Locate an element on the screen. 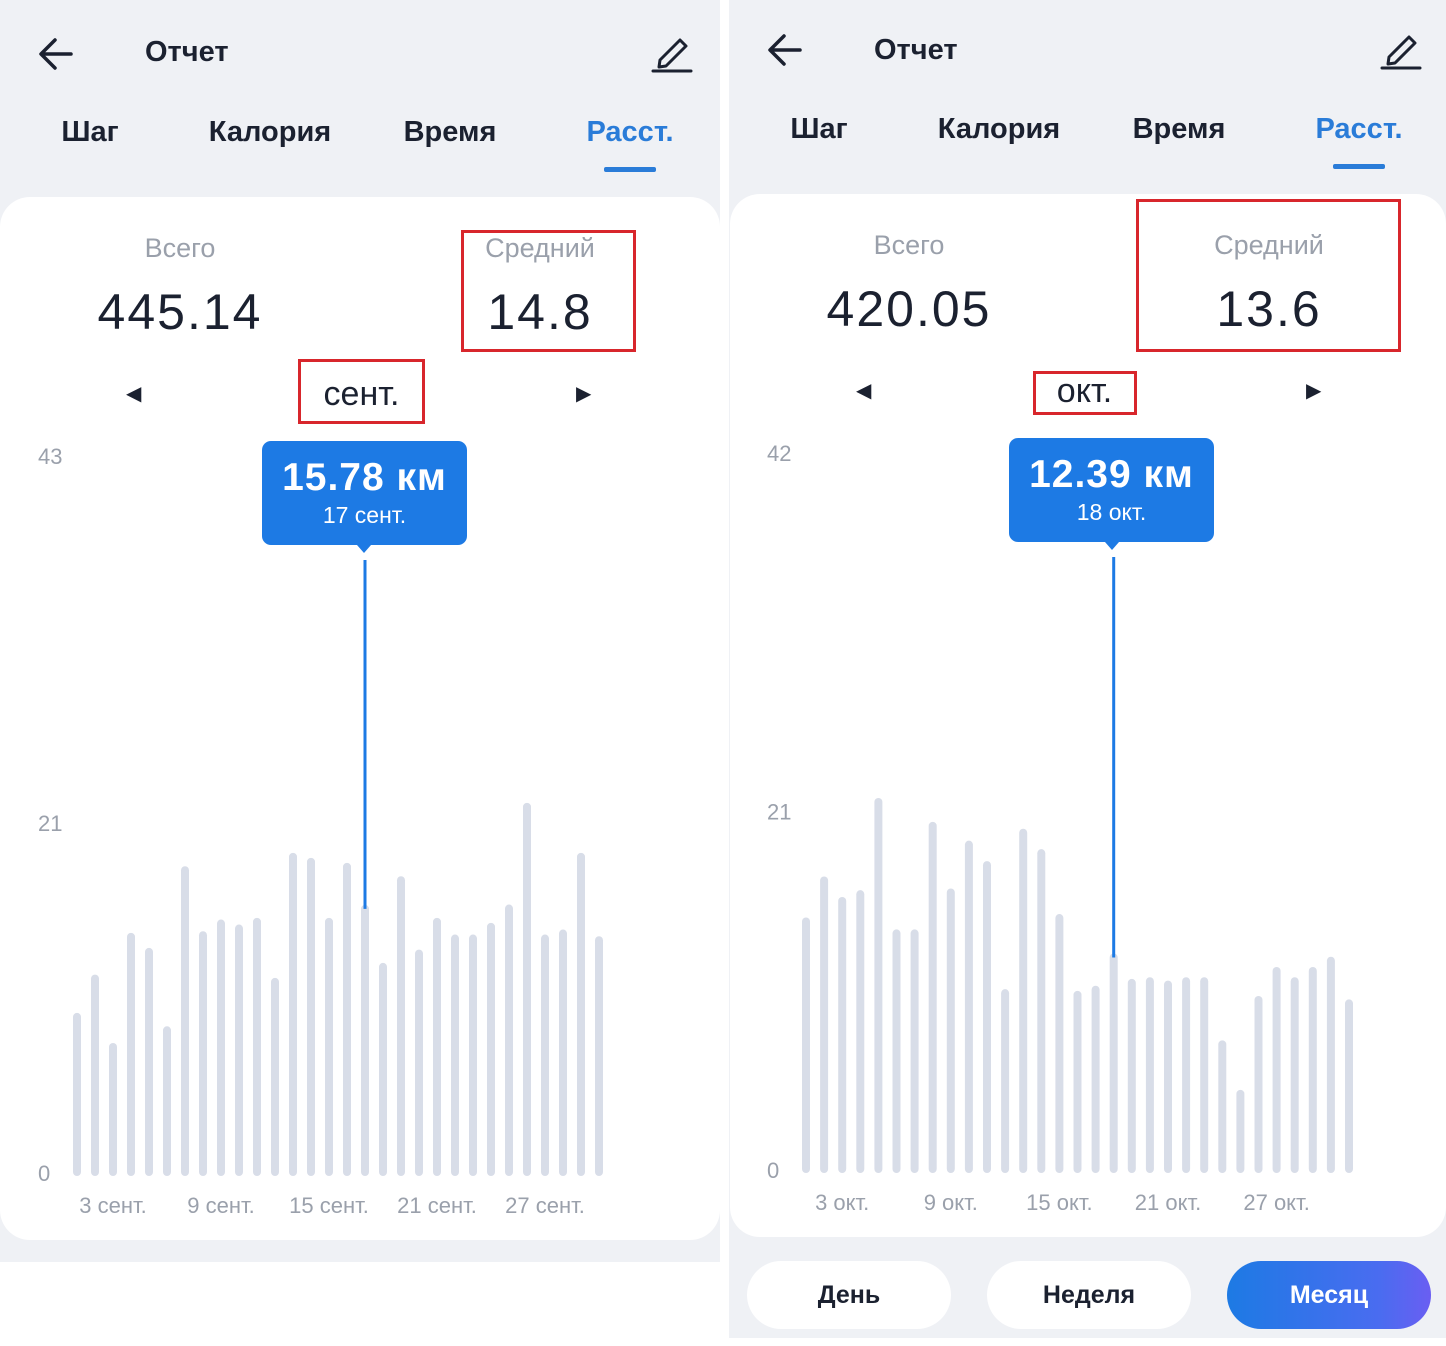  total-value: 420.05 is located at coordinates (909, 309).